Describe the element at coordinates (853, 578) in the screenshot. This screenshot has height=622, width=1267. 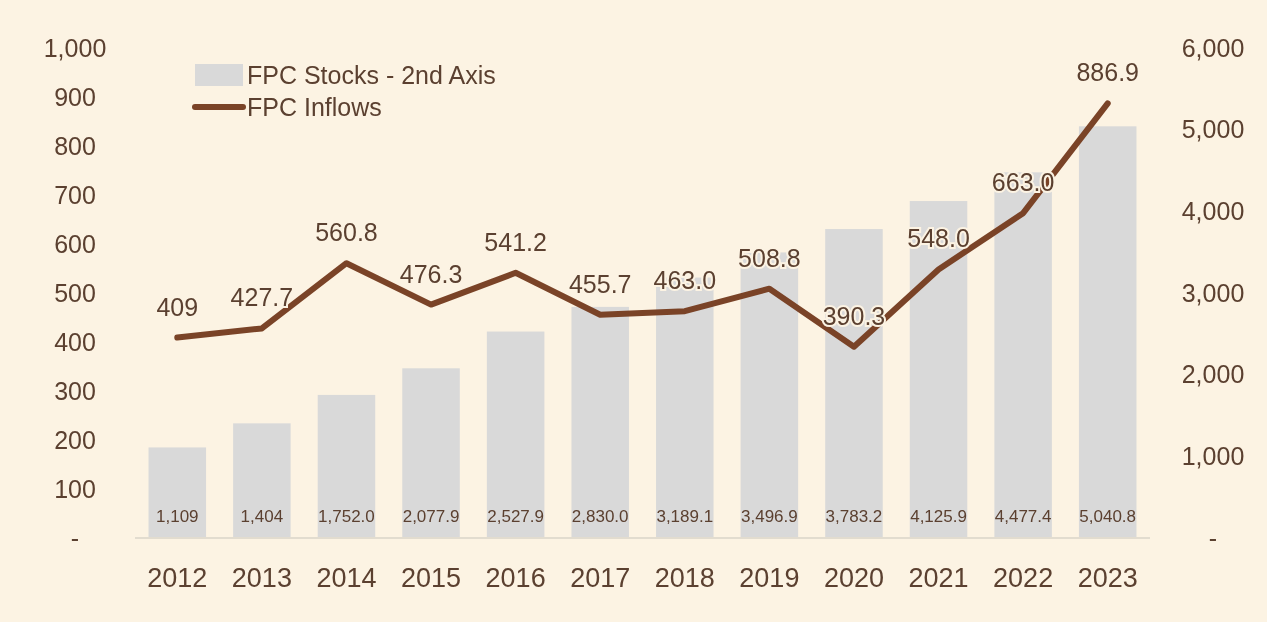
I see `x-tick-label: 2020` at that location.